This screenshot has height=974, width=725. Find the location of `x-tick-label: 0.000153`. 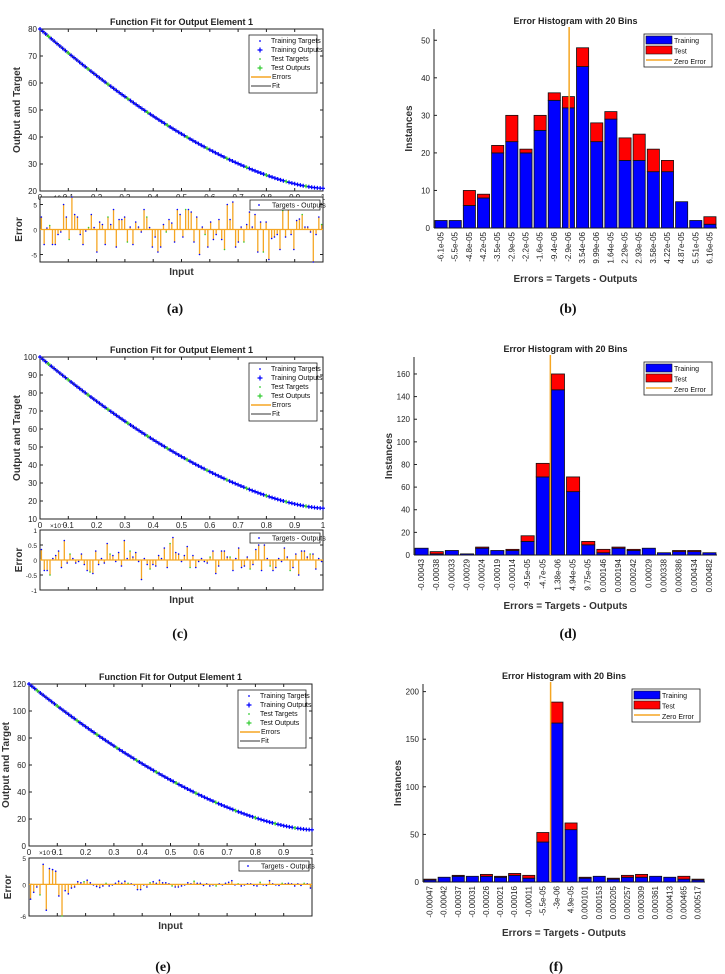

x-tick-label: 0.000153 is located at coordinates (599, 902).